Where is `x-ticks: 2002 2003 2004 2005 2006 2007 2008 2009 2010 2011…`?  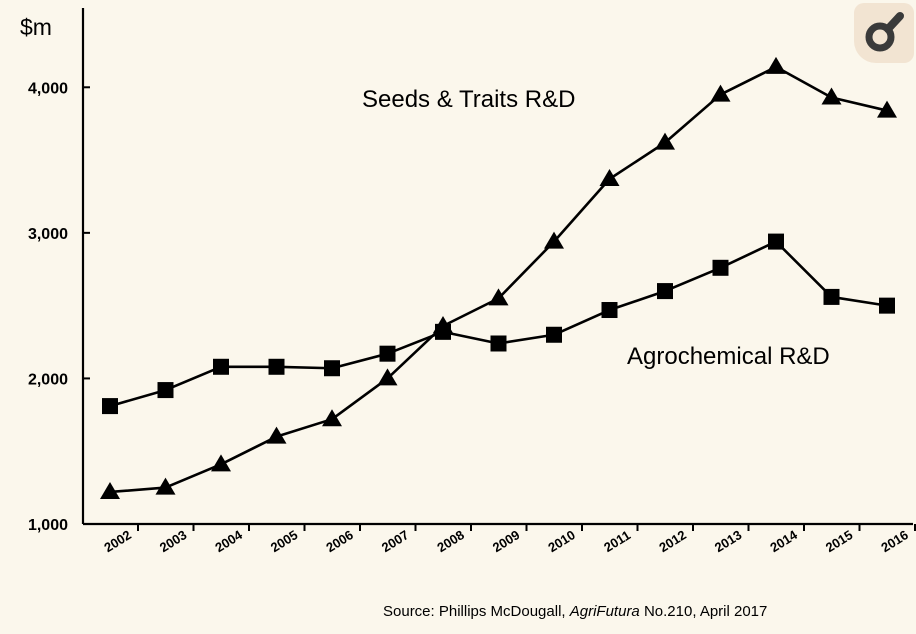 x-ticks: 2002 2003 2004 2005 2006 2007 2008 2009 2010 2011… is located at coordinates (508, 539).